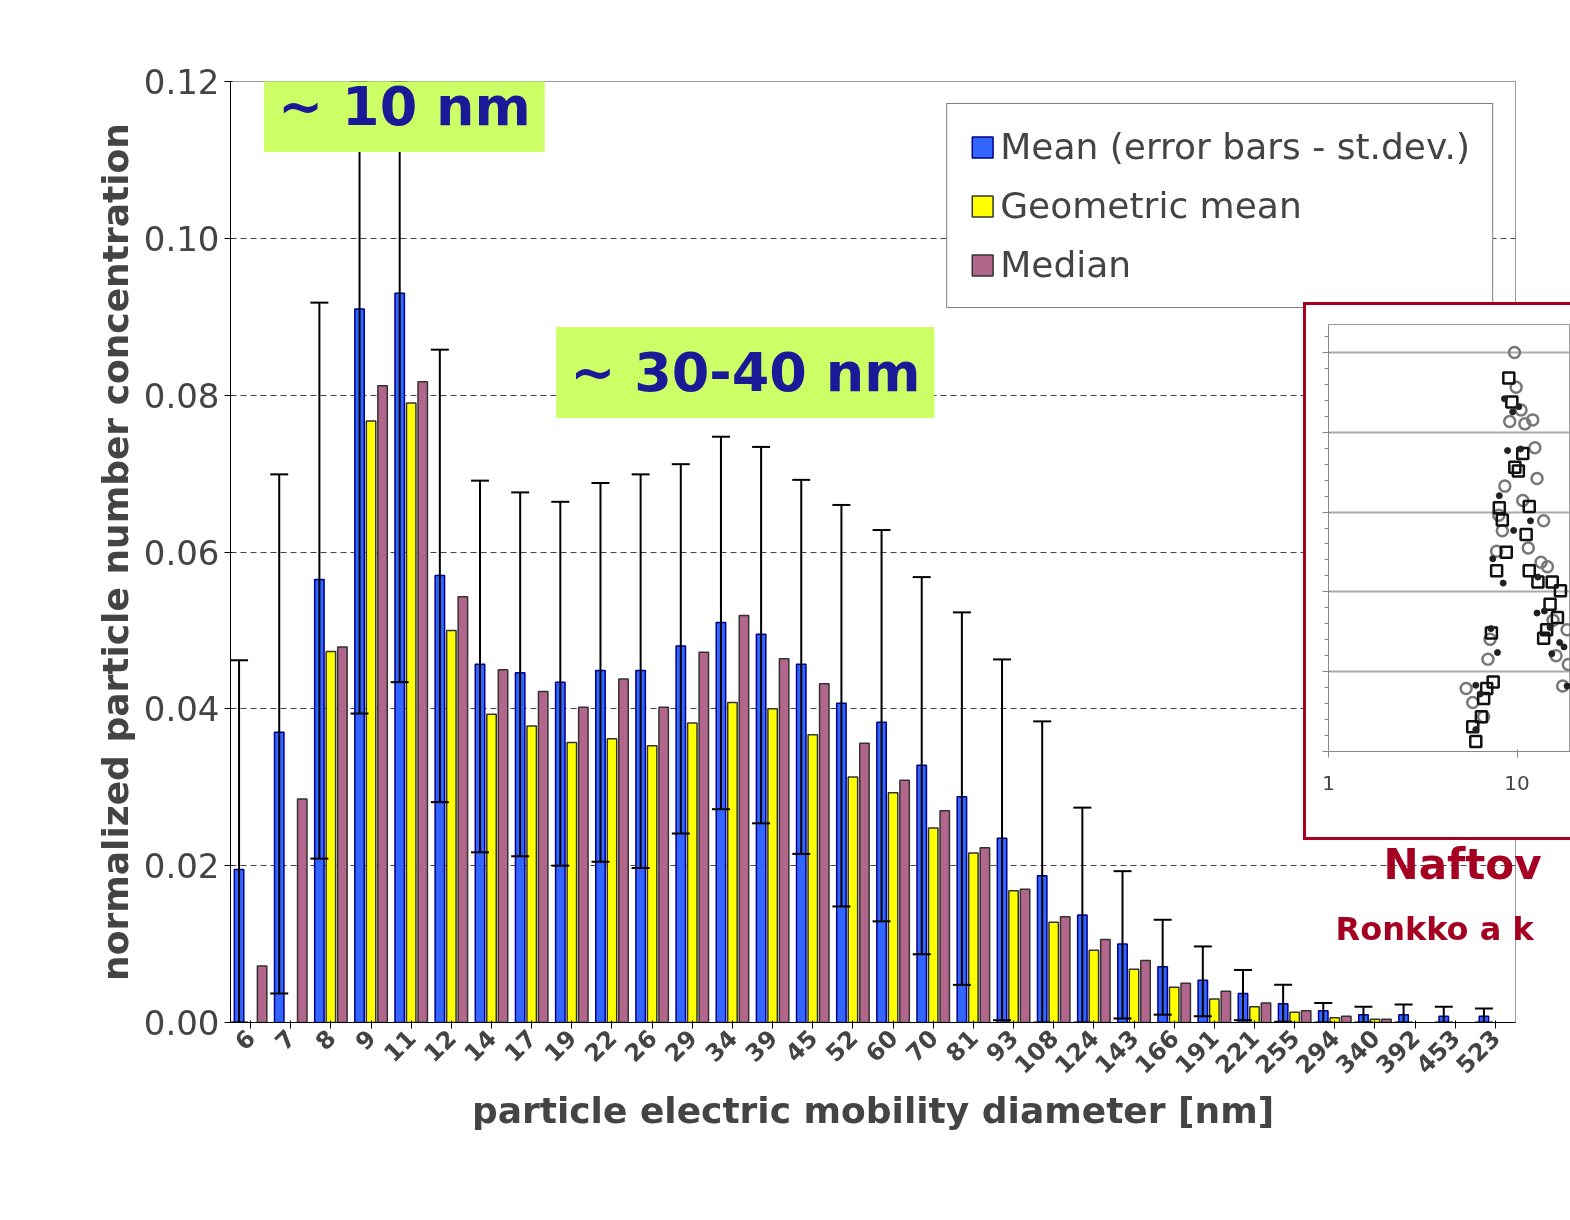 The width and height of the screenshot is (1570, 1220). What do you see at coordinates (181, 709) in the screenshot?
I see `y-tick-label: 0.04` at bounding box center [181, 709].